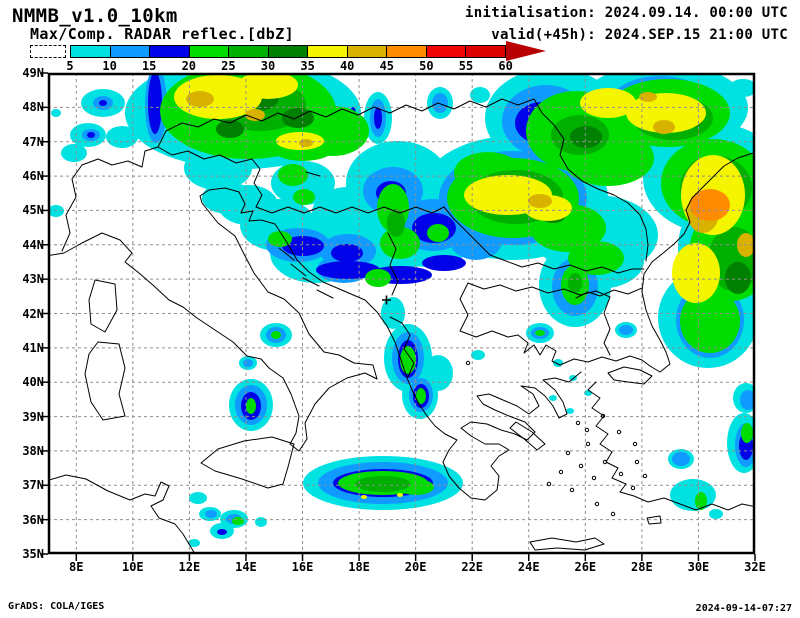  Describe the element at coordinates (426, 66) in the screenshot. I see `colorbar-tick-label: 50` at that location.